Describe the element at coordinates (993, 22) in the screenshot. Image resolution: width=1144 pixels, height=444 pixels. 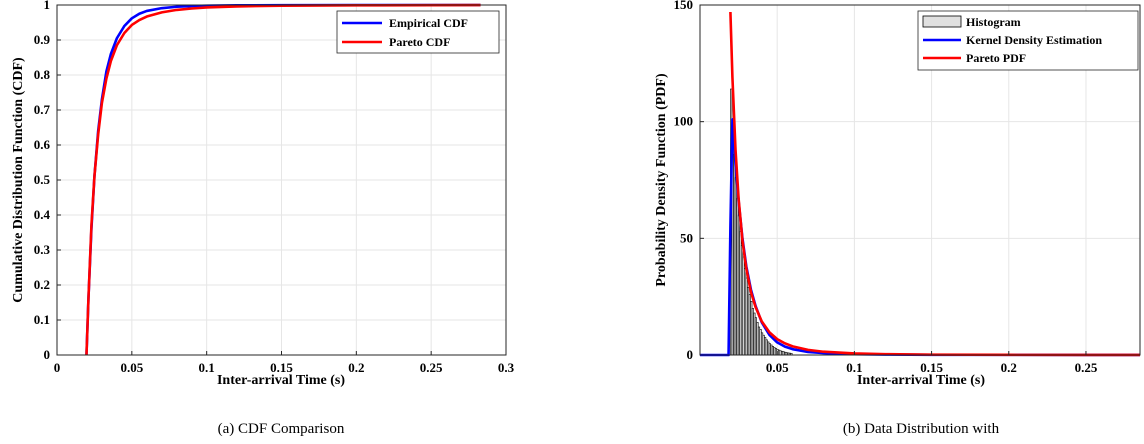
I see `legend-label-histogram: Histogram` at that location.